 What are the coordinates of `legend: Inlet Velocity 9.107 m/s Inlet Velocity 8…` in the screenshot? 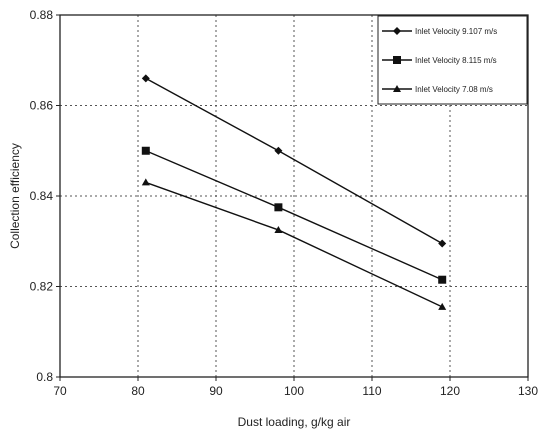 It's located at (452, 60).